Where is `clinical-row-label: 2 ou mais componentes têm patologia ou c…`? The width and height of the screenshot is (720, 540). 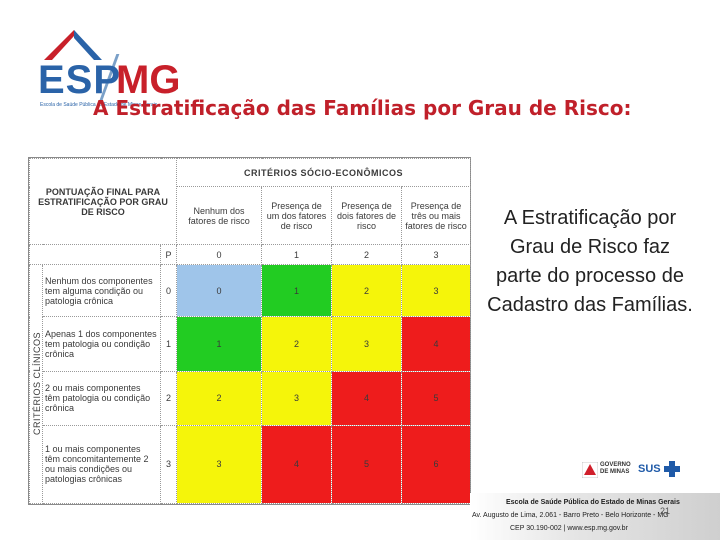
clinical-row-label: 2 ou mais componentes têm patologia ou c… is located at coordinates (101, 398).